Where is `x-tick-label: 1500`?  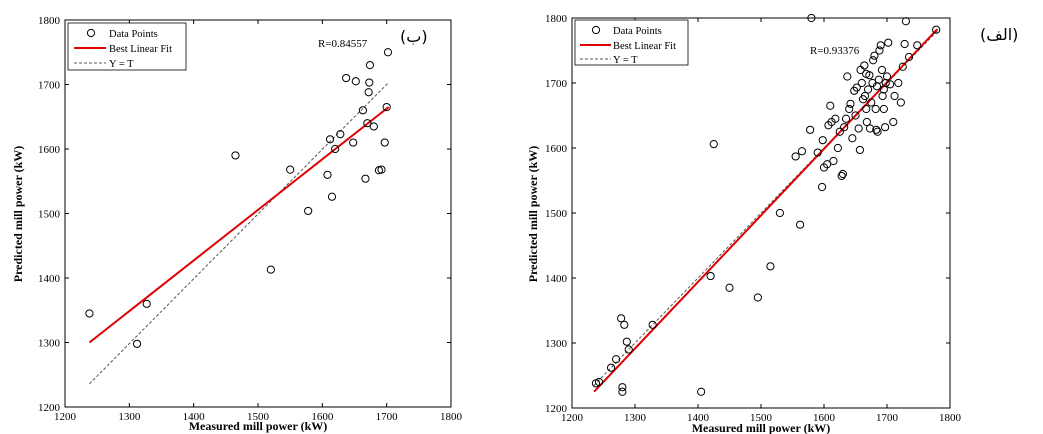
x-tick-label: 1500 is located at coordinates (761, 418).